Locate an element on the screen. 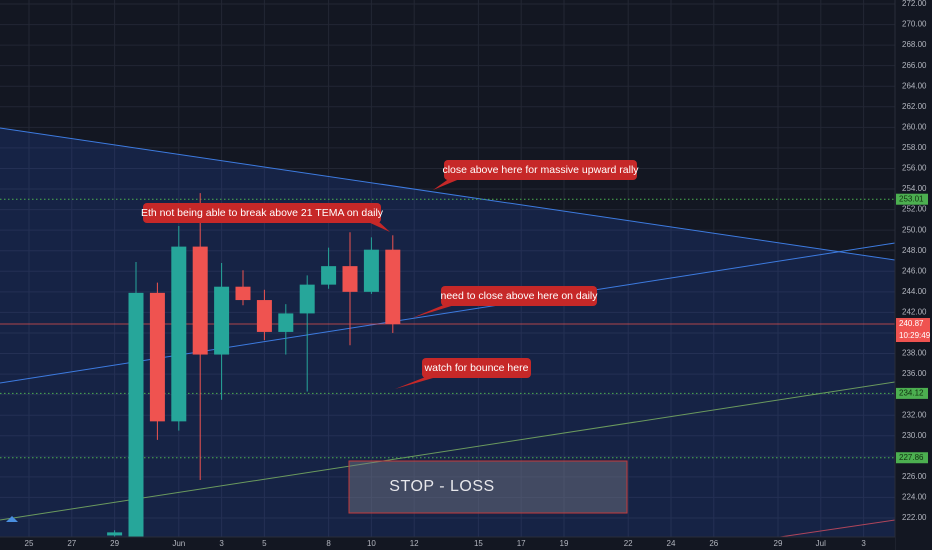 The image size is (932, 550). x-tick-label: 27 is located at coordinates (71, 543).